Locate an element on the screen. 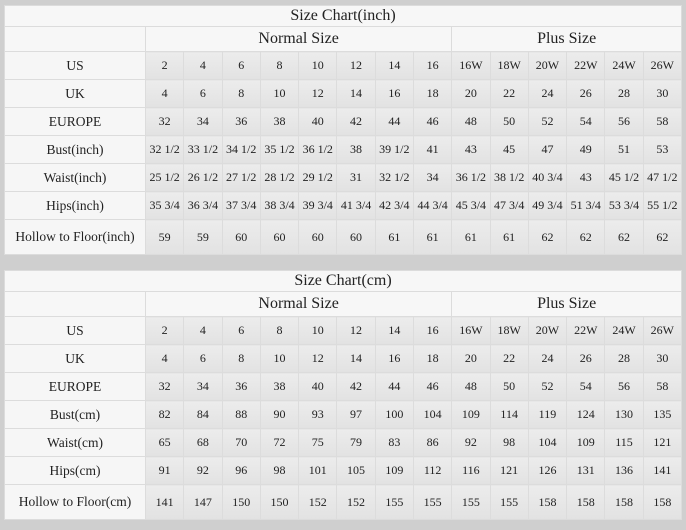  size-cell: 116 is located at coordinates (471, 470).